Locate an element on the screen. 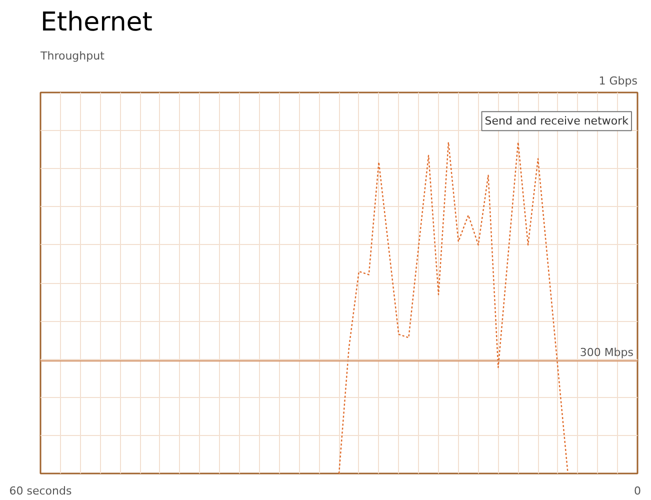  x-tick-label: 0 is located at coordinates (637, 491).